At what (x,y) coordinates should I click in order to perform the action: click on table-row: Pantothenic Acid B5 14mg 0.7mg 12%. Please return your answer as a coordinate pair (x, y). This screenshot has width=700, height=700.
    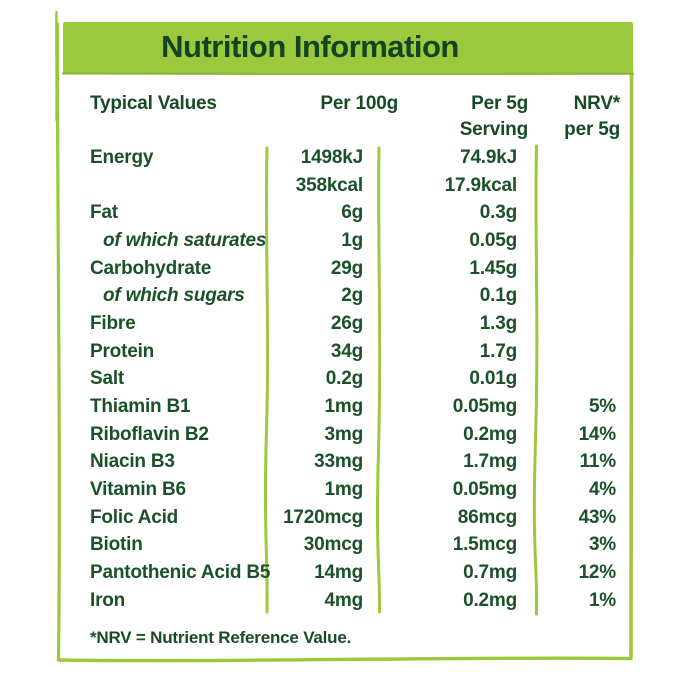
    Looking at the image, I should click on (346, 573).